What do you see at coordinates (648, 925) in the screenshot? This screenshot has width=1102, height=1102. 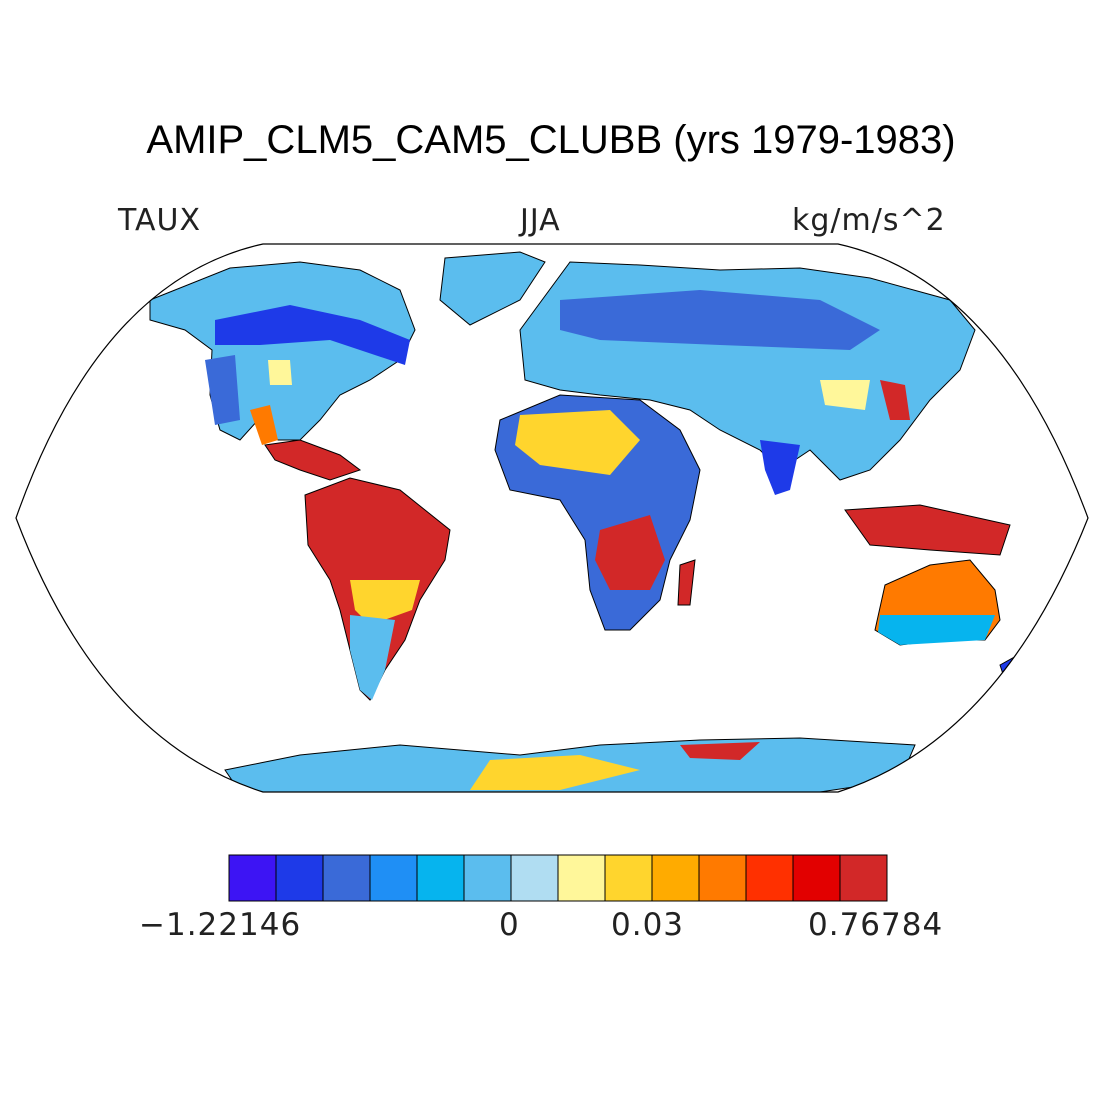 I see `colorbar-label-mid: 0.03` at bounding box center [648, 925].